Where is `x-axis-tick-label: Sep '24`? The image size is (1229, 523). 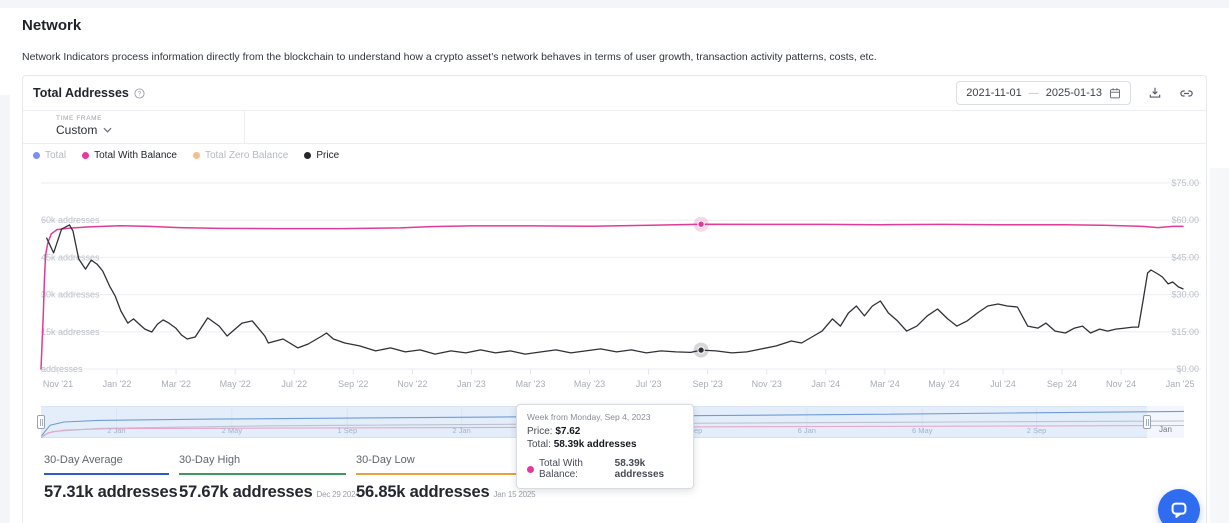 x-axis-tick-label: Sep '24 is located at coordinates (1062, 384).